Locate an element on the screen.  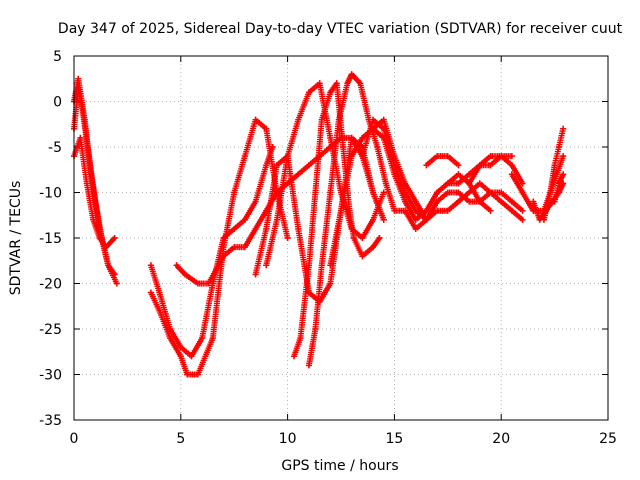
series-sat-m is located at coordinates (448, 169).